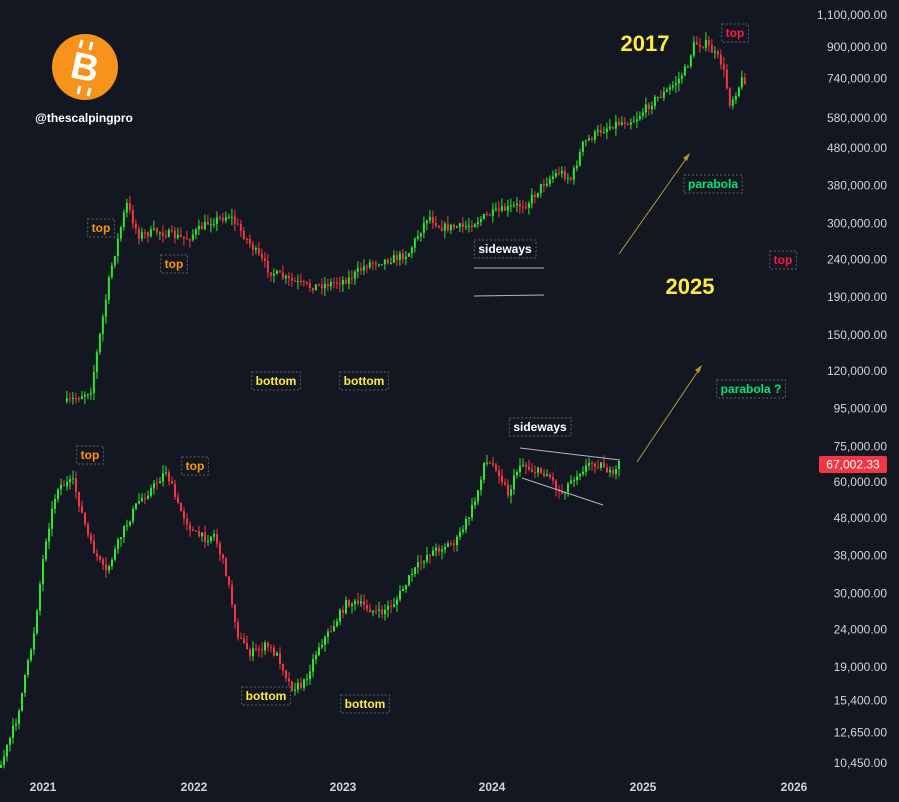 The width and height of the screenshot is (899, 802). I want to click on time-tick-label: 2025, so click(643, 787).